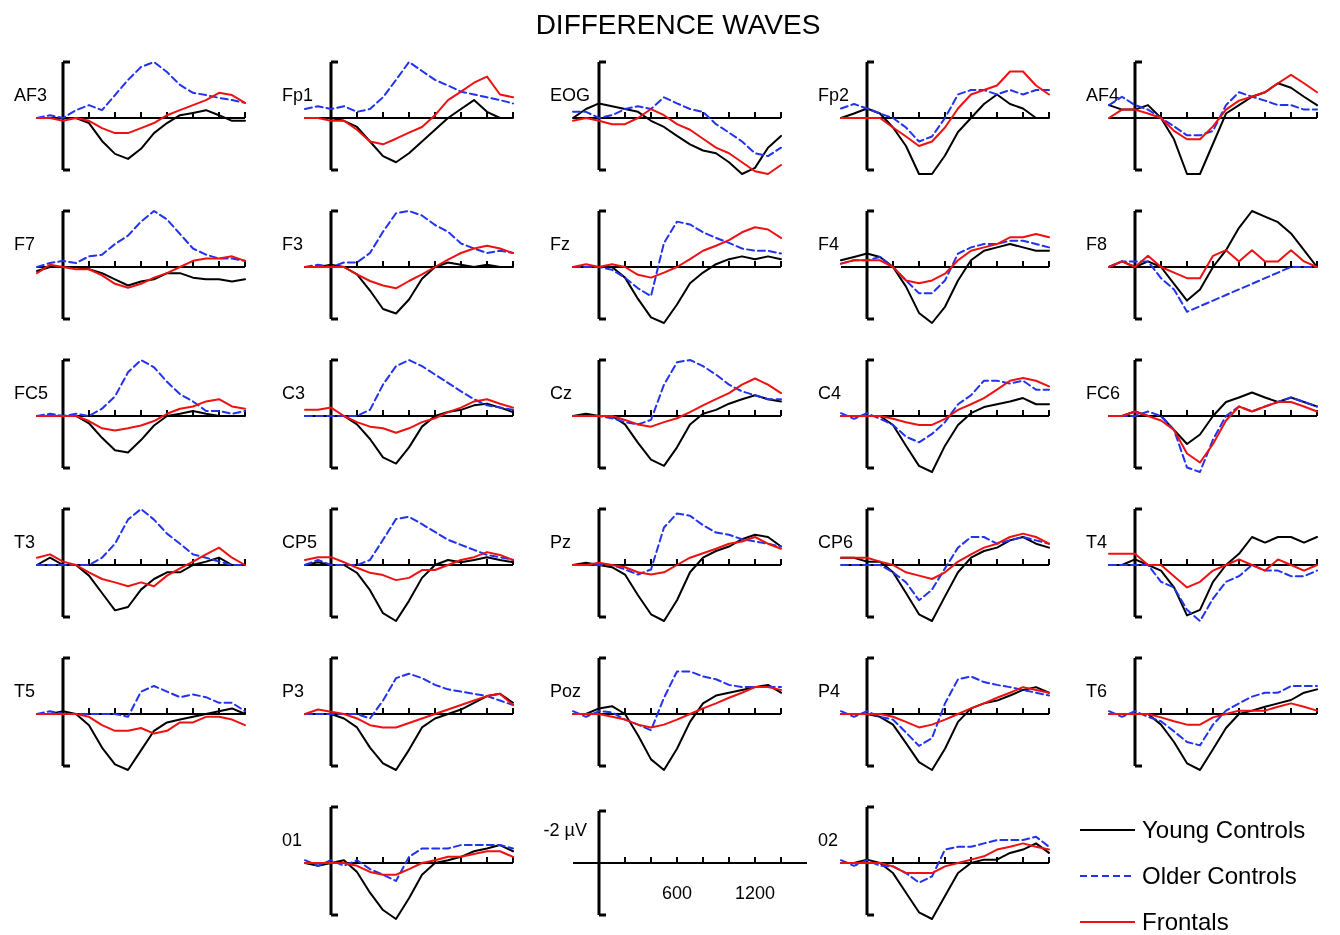 The image size is (1340, 935). I want to click on text: FC5, so click(31, 393).